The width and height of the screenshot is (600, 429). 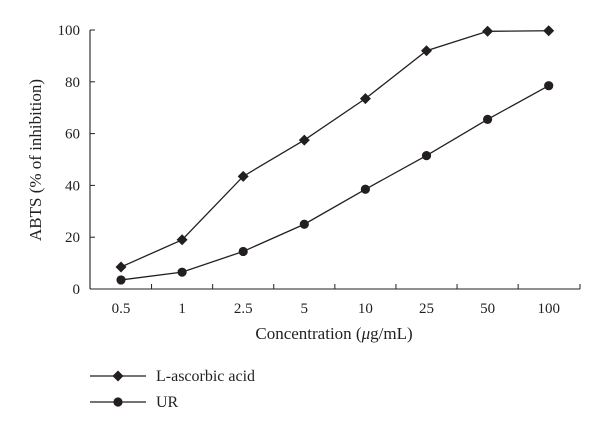 What do you see at coordinates (72, 186) in the screenshot?
I see `y-tick-label: 40` at bounding box center [72, 186].